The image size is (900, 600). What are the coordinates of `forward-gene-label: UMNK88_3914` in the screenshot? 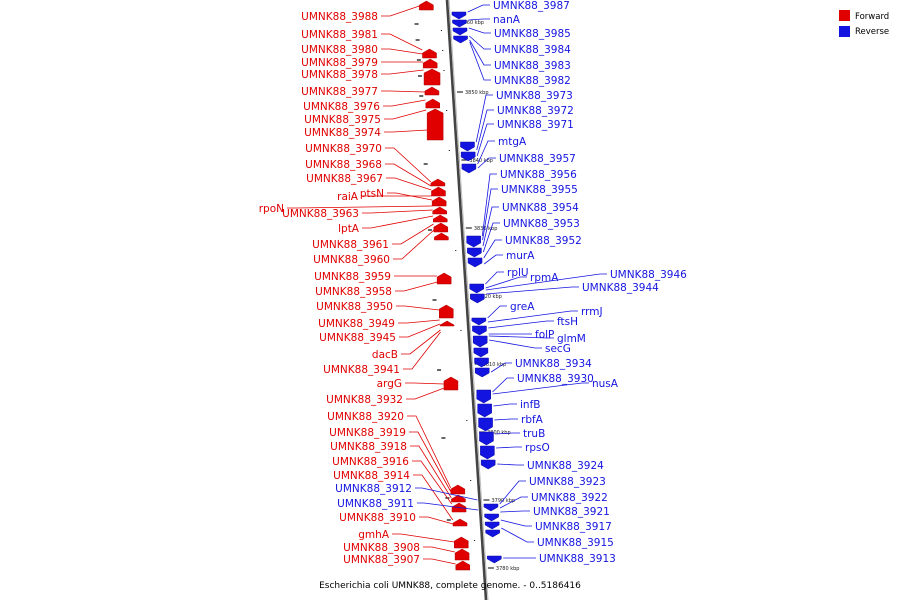 It's located at (371, 476).